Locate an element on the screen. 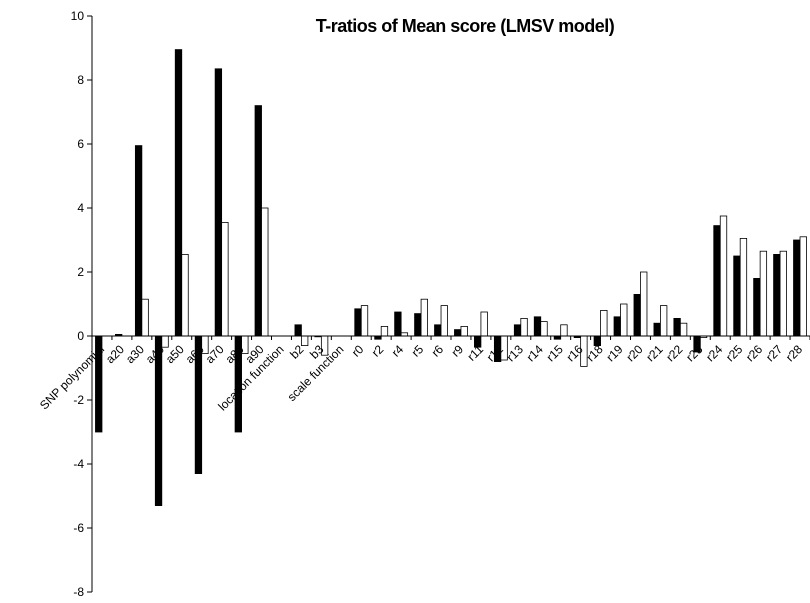 The height and width of the screenshot is (603, 810). bar-series2-r18 is located at coordinates (604, 323).